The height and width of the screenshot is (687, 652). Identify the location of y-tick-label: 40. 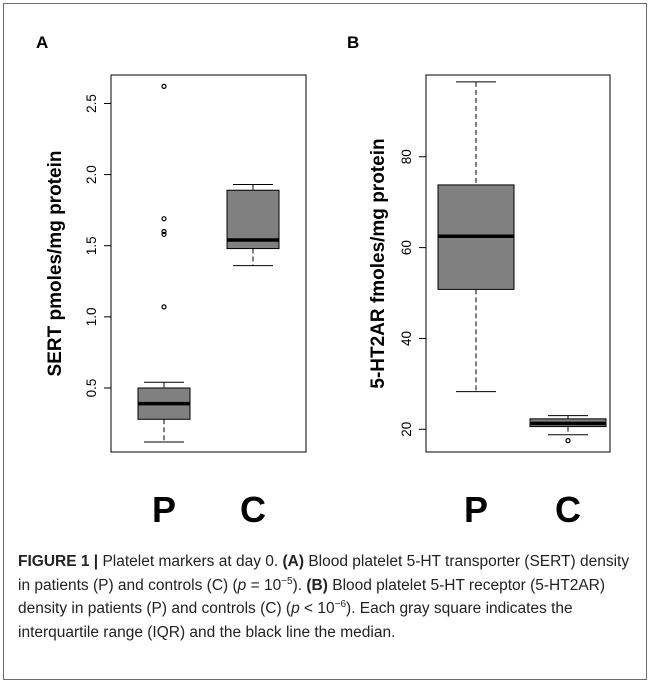
(406, 338).